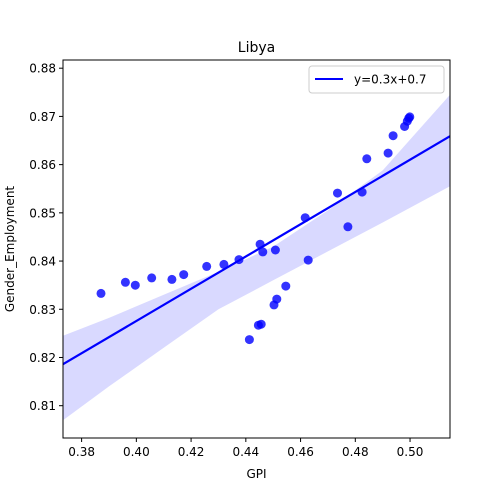  Describe the element at coordinates (390, 80) in the screenshot. I see `legend-entry: y=0.3x+0.7` at that location.